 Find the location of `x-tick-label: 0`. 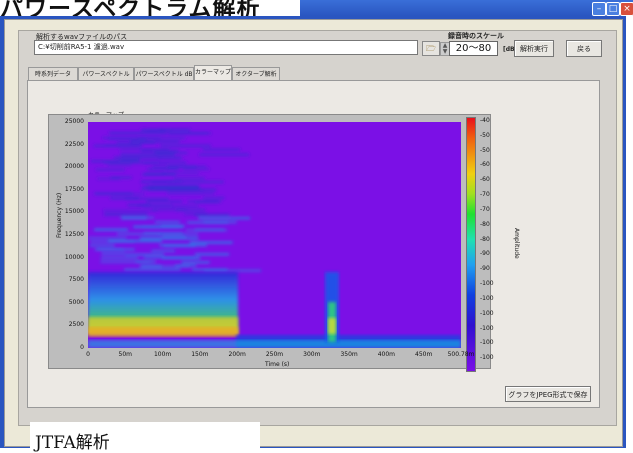

x-tick-label: 0 is located at coordinates (88, 354).